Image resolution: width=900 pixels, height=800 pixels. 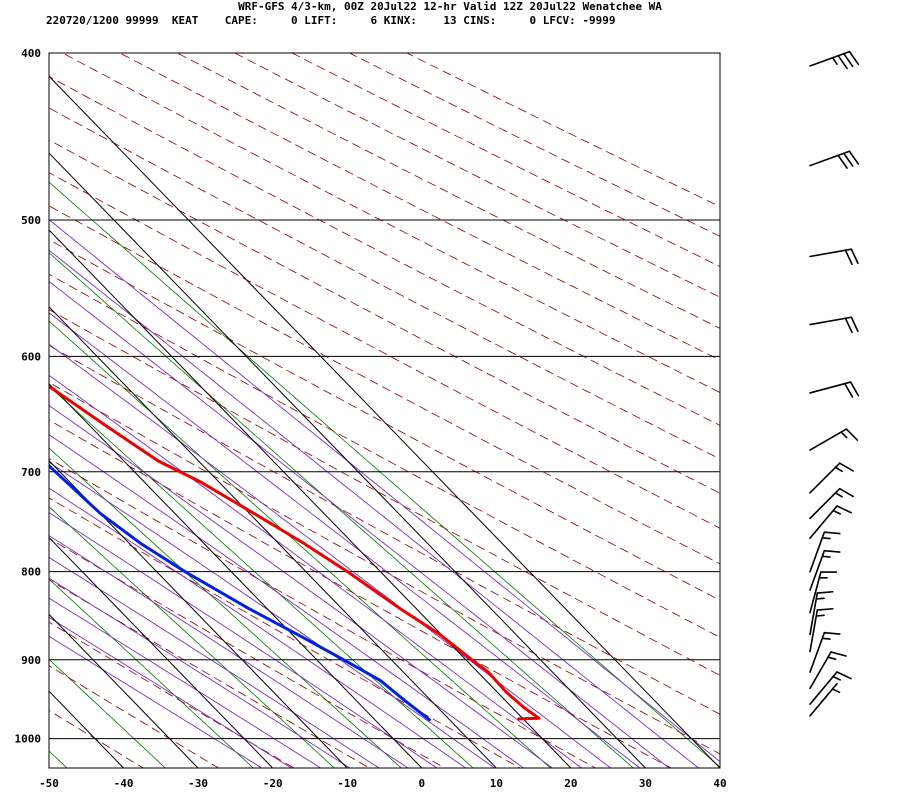 What do you see at coordinates (28, 739) in the screenshot?
I see `y-tick-label: 1000` at bounding box center [28, 739].